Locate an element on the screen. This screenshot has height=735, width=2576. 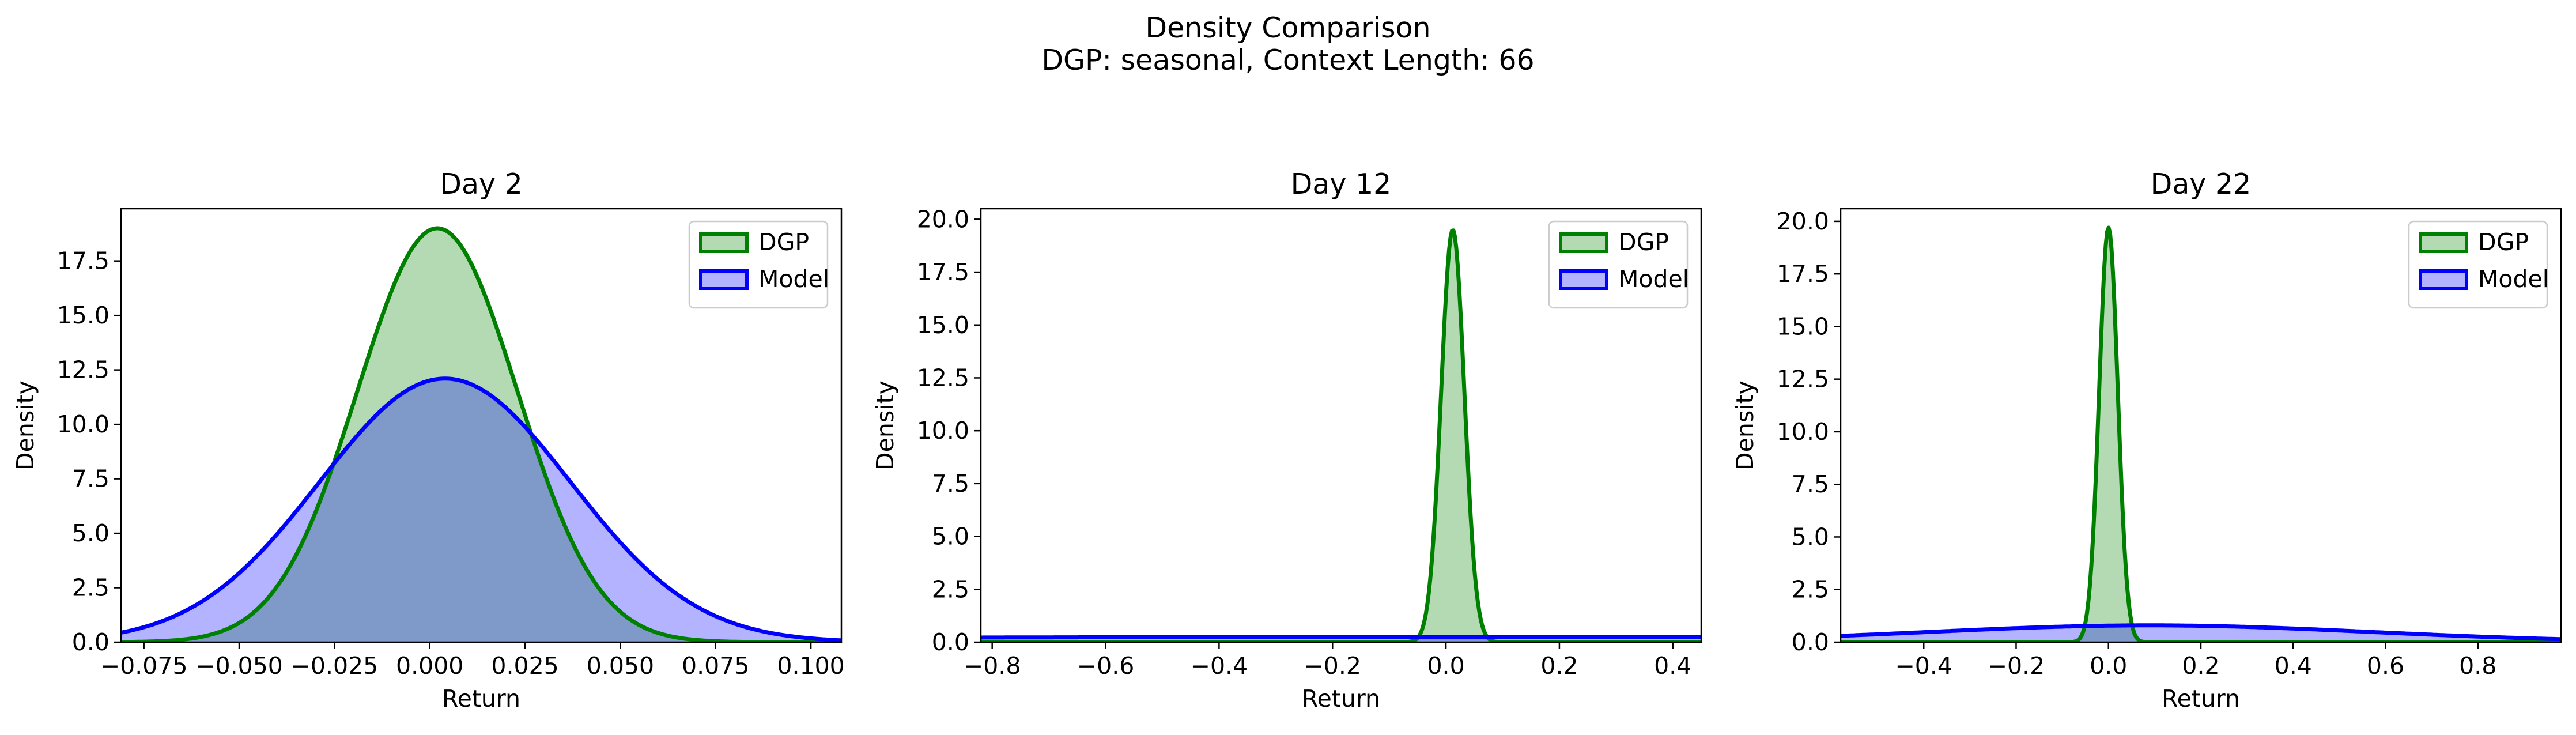
figure-title-line1: Density Comparison is located at coordinates (1287, 28).